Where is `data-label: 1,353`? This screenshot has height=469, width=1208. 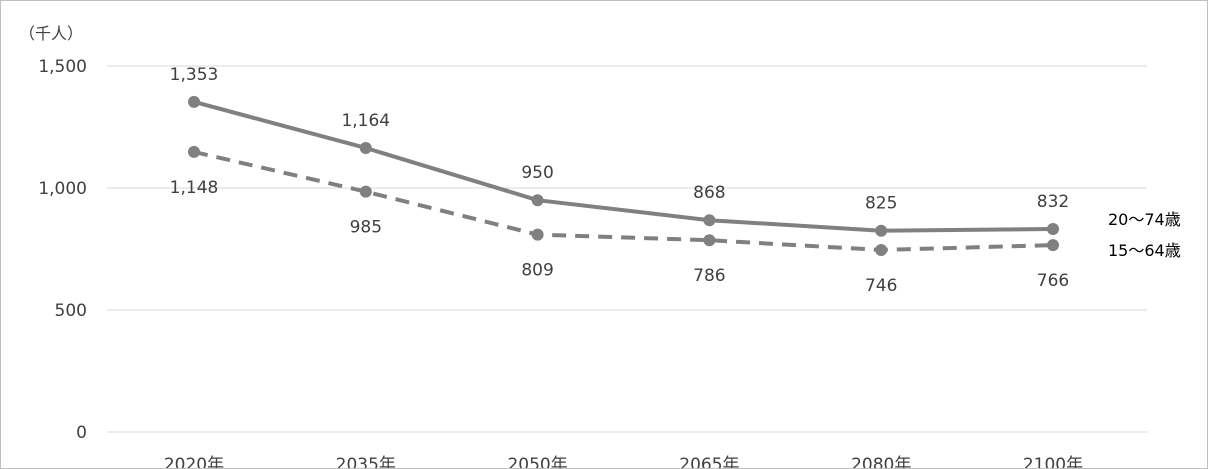 data-label: 1,353 is located at coordinates (194, 75).